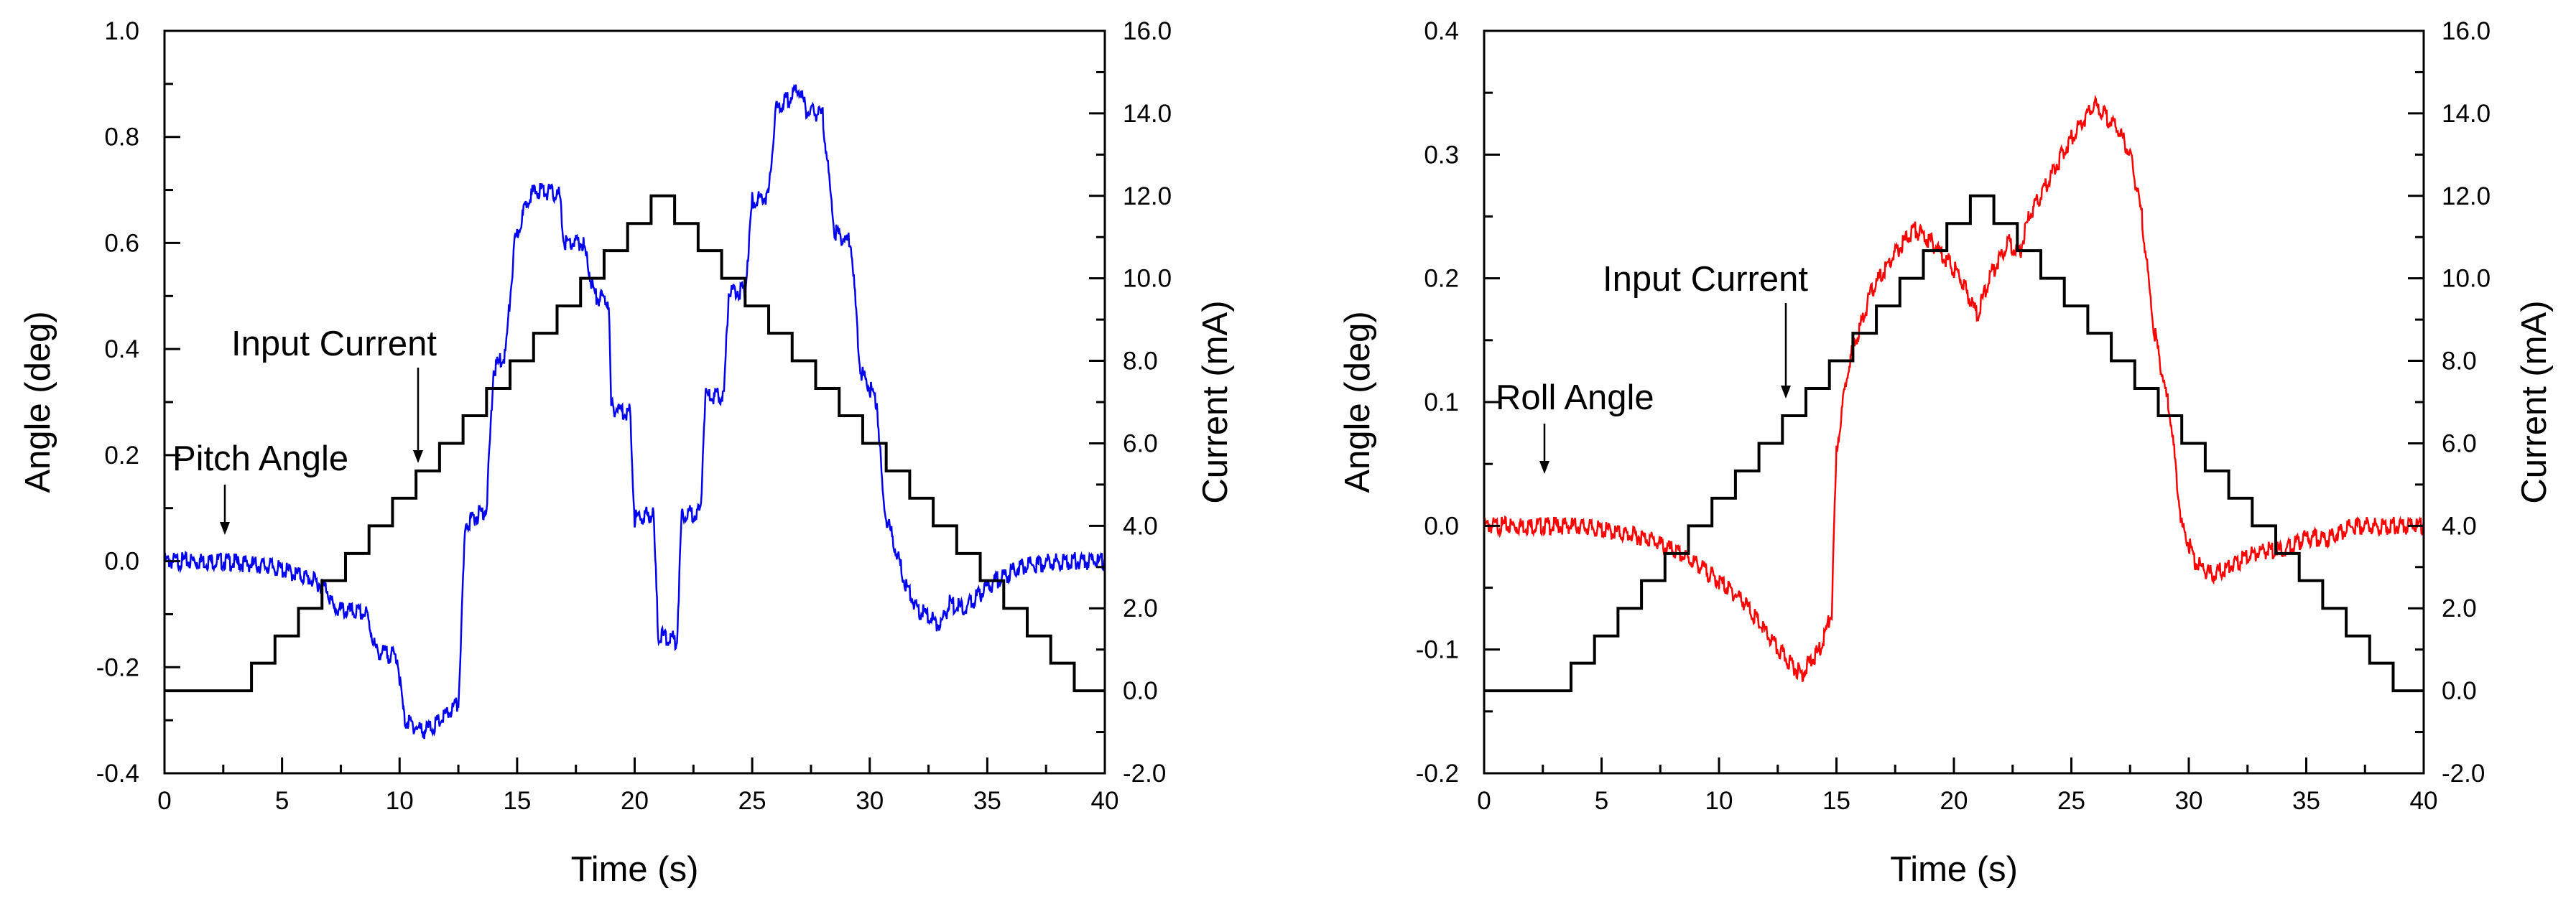 Image resolution: width=2576 pixels, height=914 pixels. What do you see at coordinates (1441, 402) in the screenshot?
I see `y-tick-label: 0.1` at bounding box center [1441, 402].